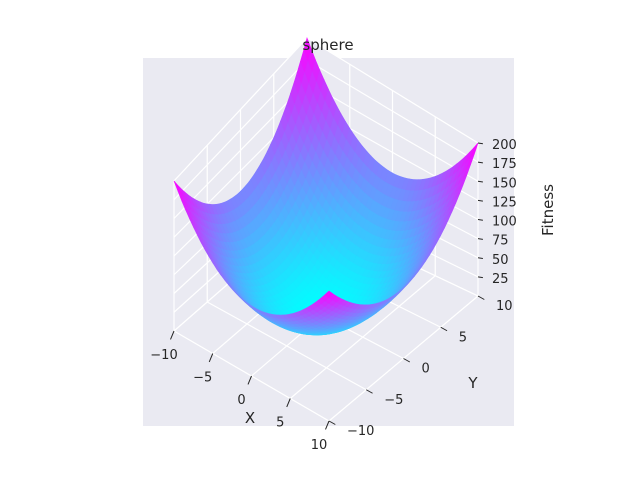 The width and height of the screenshot is (640, 480). Describe the element at coordinates (504, 145) in the screenshot. I see `z-tick-label: 200` at that location.